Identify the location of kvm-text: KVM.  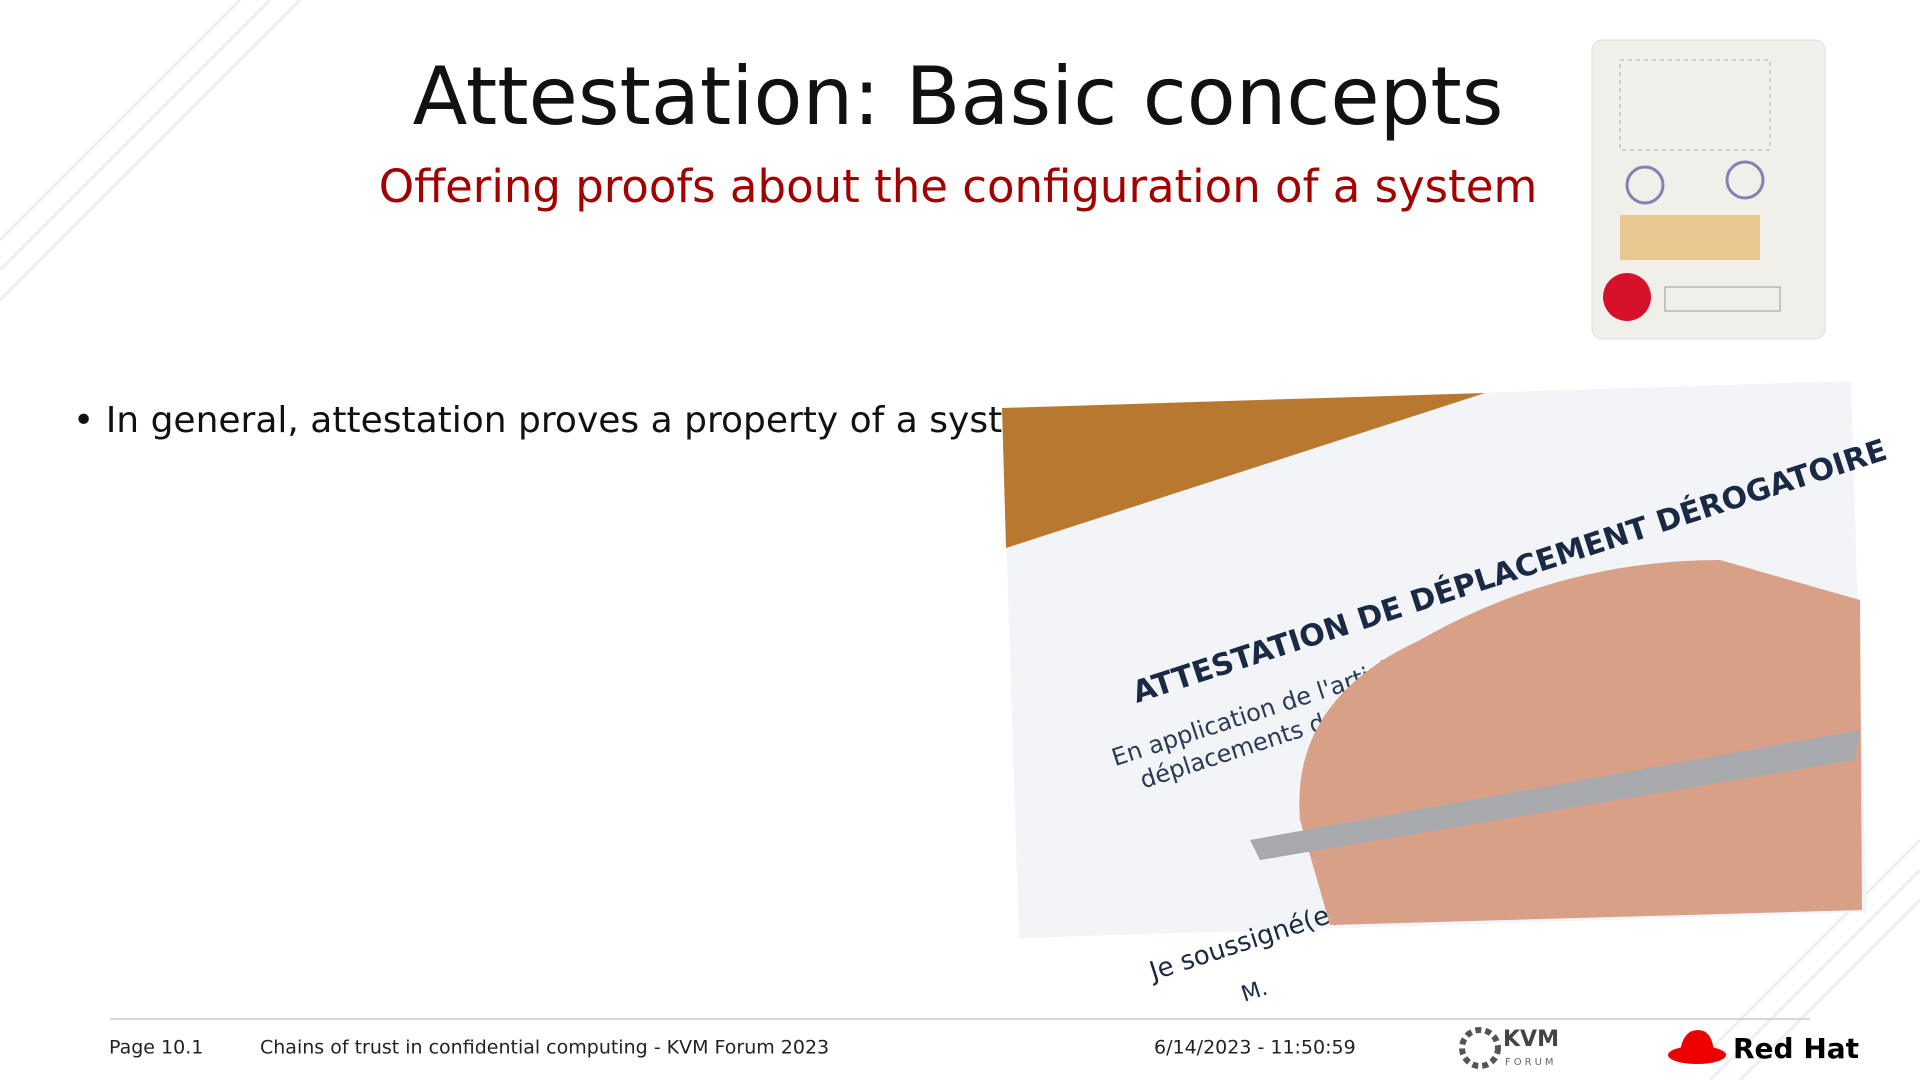
(1531, 1039).